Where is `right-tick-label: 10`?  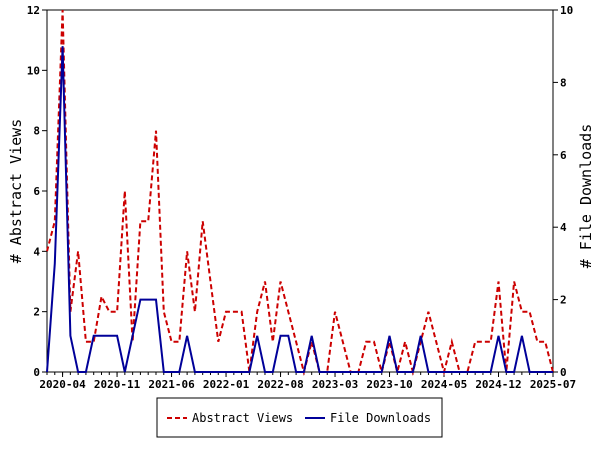
right-tick-label: 10 is located at coordinates (566, 10).